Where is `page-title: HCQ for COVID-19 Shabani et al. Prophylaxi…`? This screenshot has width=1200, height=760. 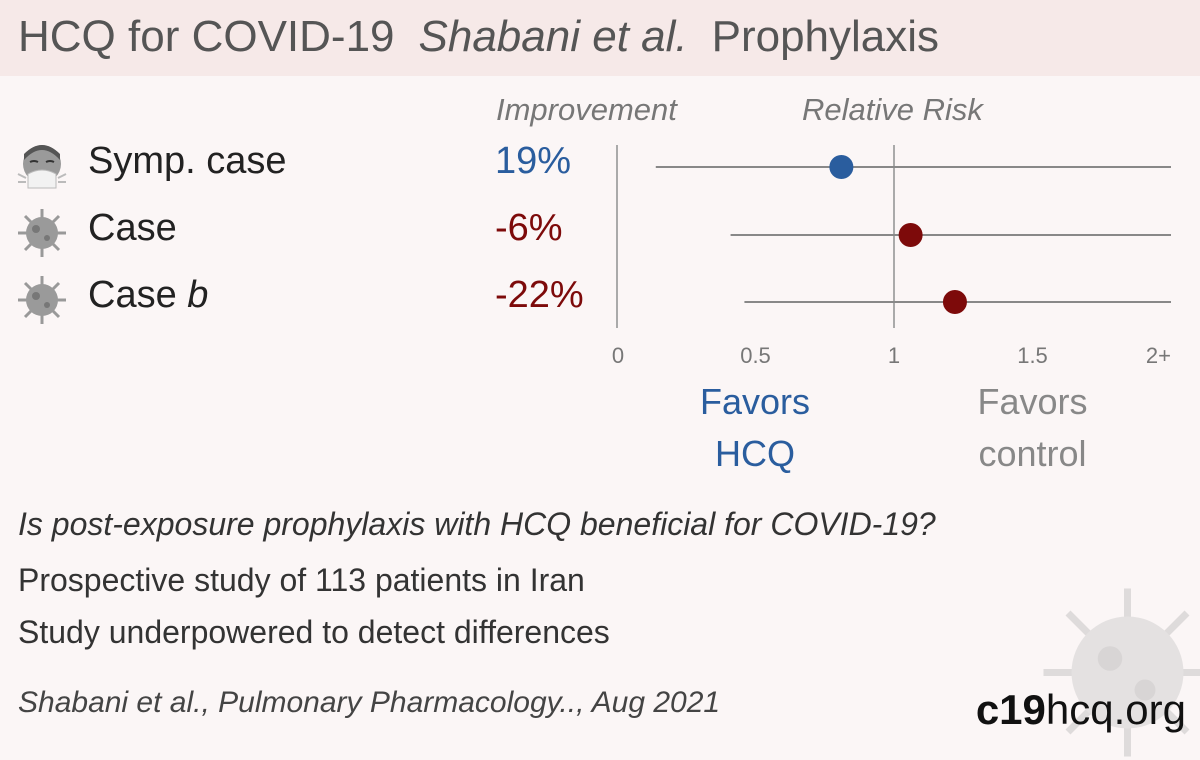
page-title: HCQ for COVID-19 Shabani et al. Prophylaxi… is located at coordinates (478, 37).